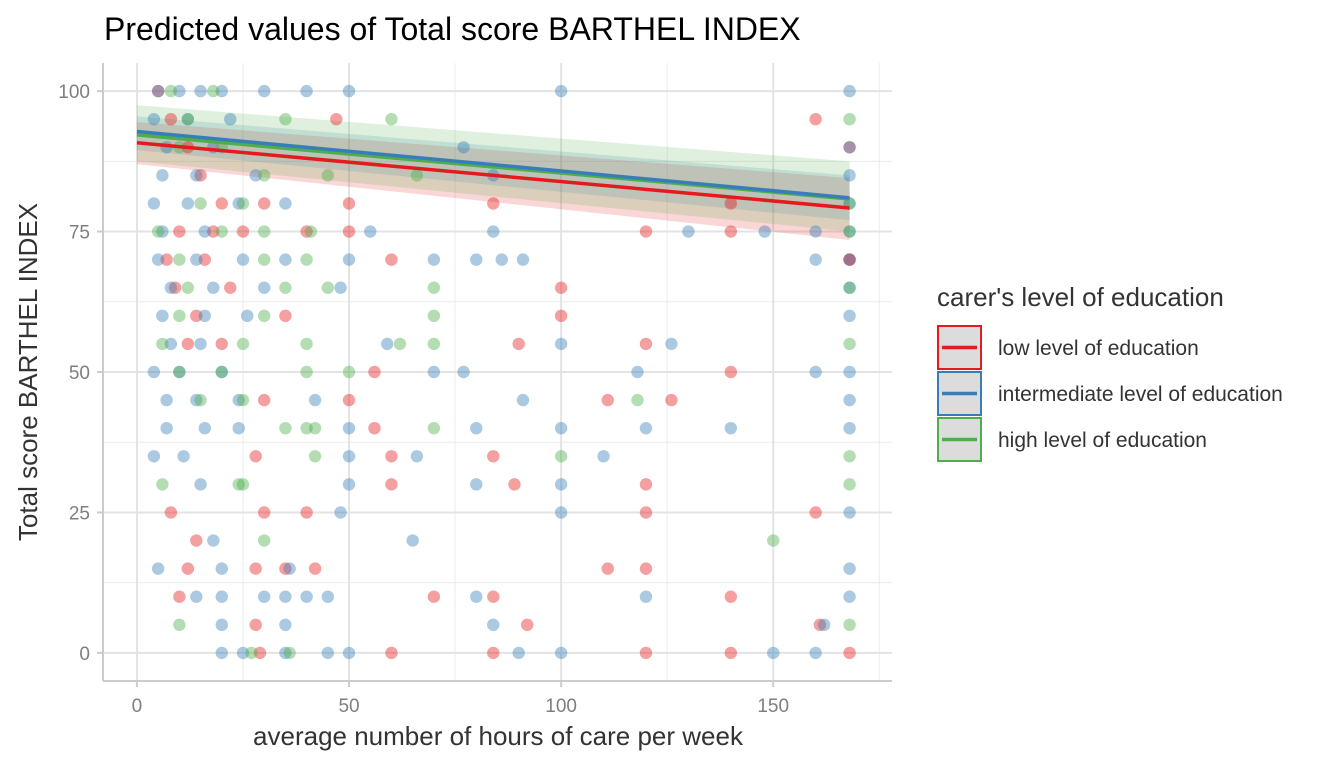  I want to click on legend-title: carer's level of education, so click(1080, 297).